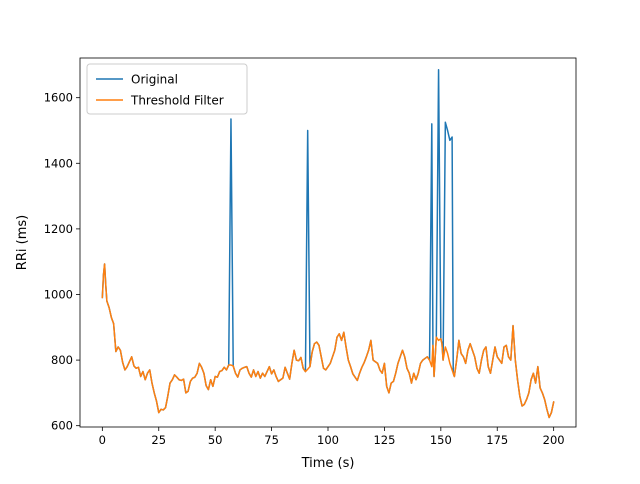 This screenshot has height=484, width=640. I want to click on x-tick-label: 150, so click(441, 440).